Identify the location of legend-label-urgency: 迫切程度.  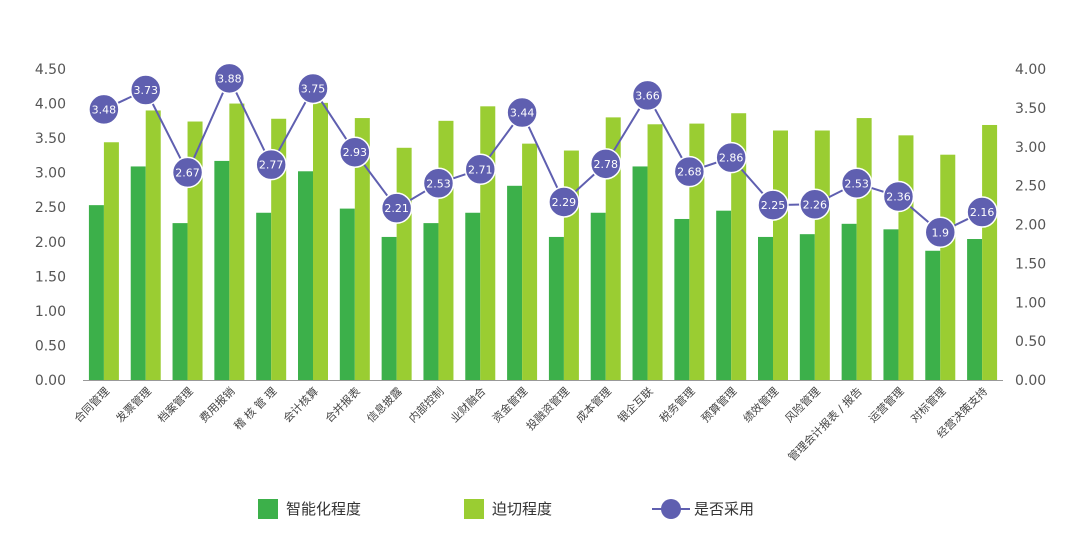
(522, 509).